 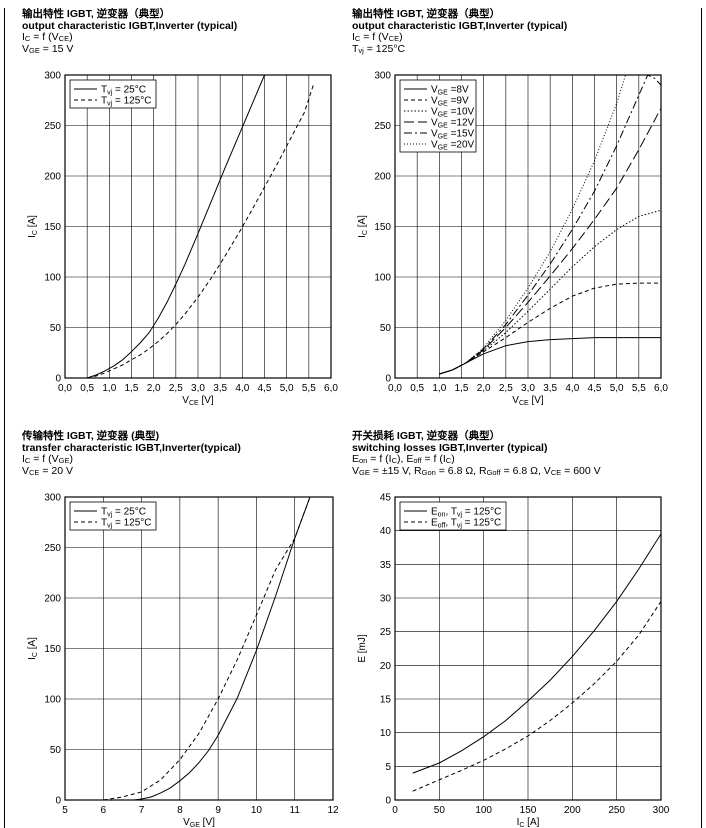 What do you see at coordinates (386, 632) in the screenshot?
I see `y-tick-label: 25` at bounding box center [386, 632].